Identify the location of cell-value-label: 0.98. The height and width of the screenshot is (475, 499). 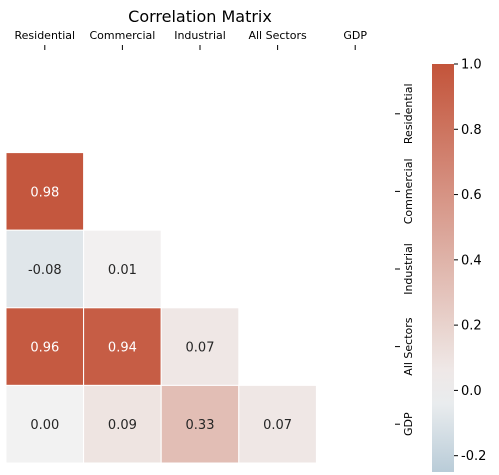
(44, 192).